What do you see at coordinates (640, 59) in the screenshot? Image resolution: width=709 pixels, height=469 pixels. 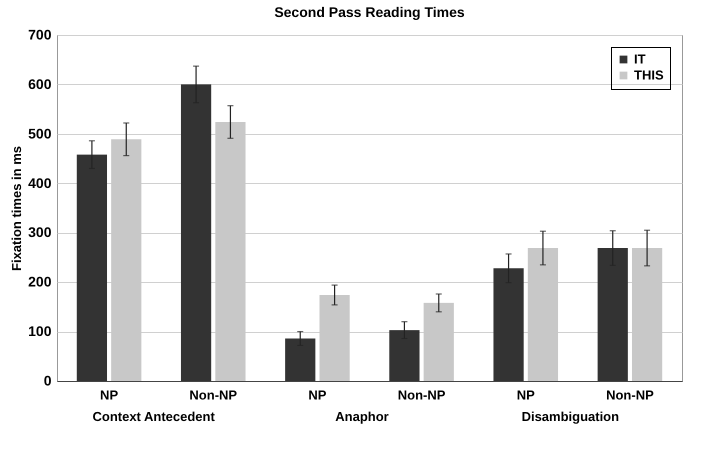 I see `legend-label: IT` at bounding box center [640, 59].